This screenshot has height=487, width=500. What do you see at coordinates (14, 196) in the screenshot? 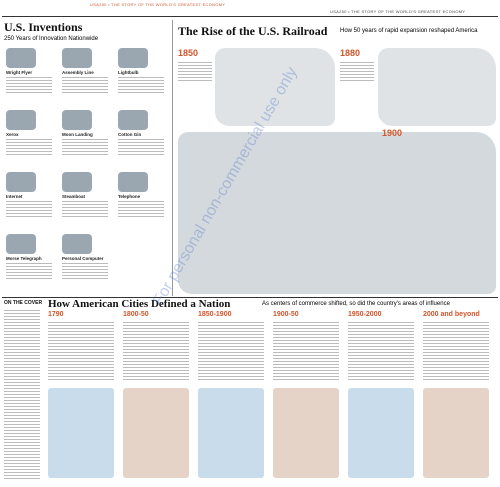
I see `invention-name: Internet` at bounding box center [14, 196].